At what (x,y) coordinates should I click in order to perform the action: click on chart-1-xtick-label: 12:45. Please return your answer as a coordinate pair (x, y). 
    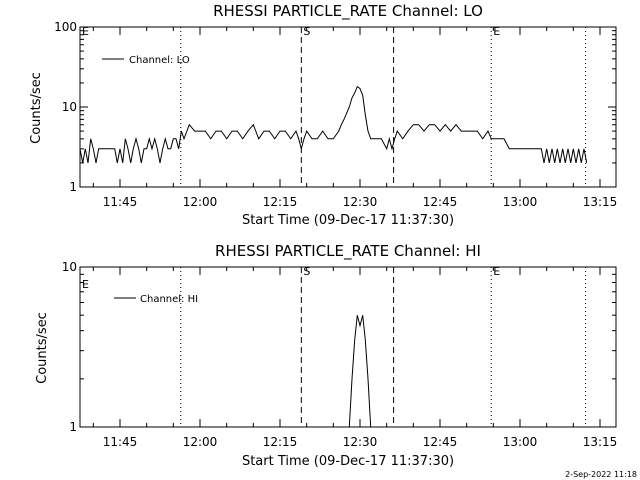
    Looking at the image, I should click on (440, 202).